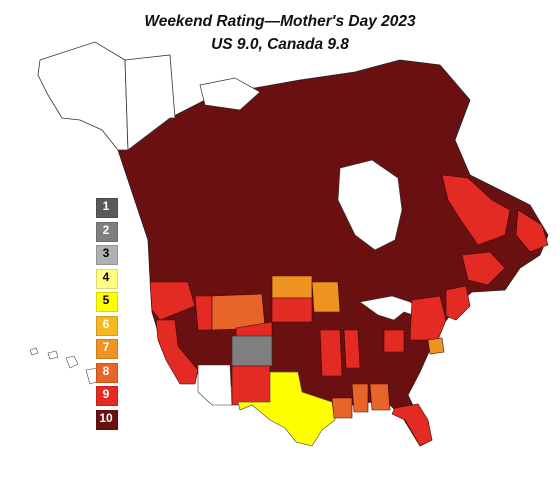  What do you see at coordinates (215, 385) in the screenshot?
I see `region-arizona` at bounding box center [215, 385].